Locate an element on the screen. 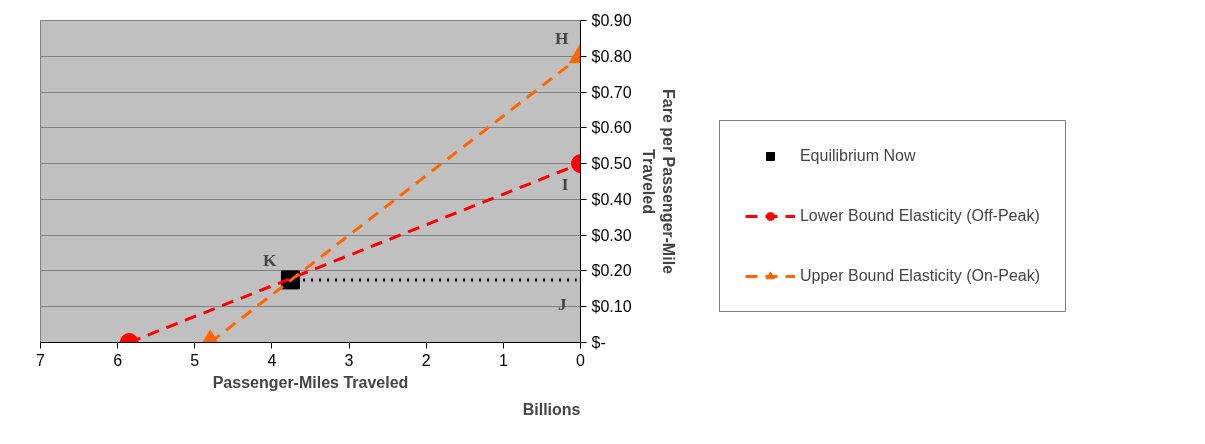  legend-label: Upper Bound Elasticity (On-Peak) is located at coordinates (920, 276).